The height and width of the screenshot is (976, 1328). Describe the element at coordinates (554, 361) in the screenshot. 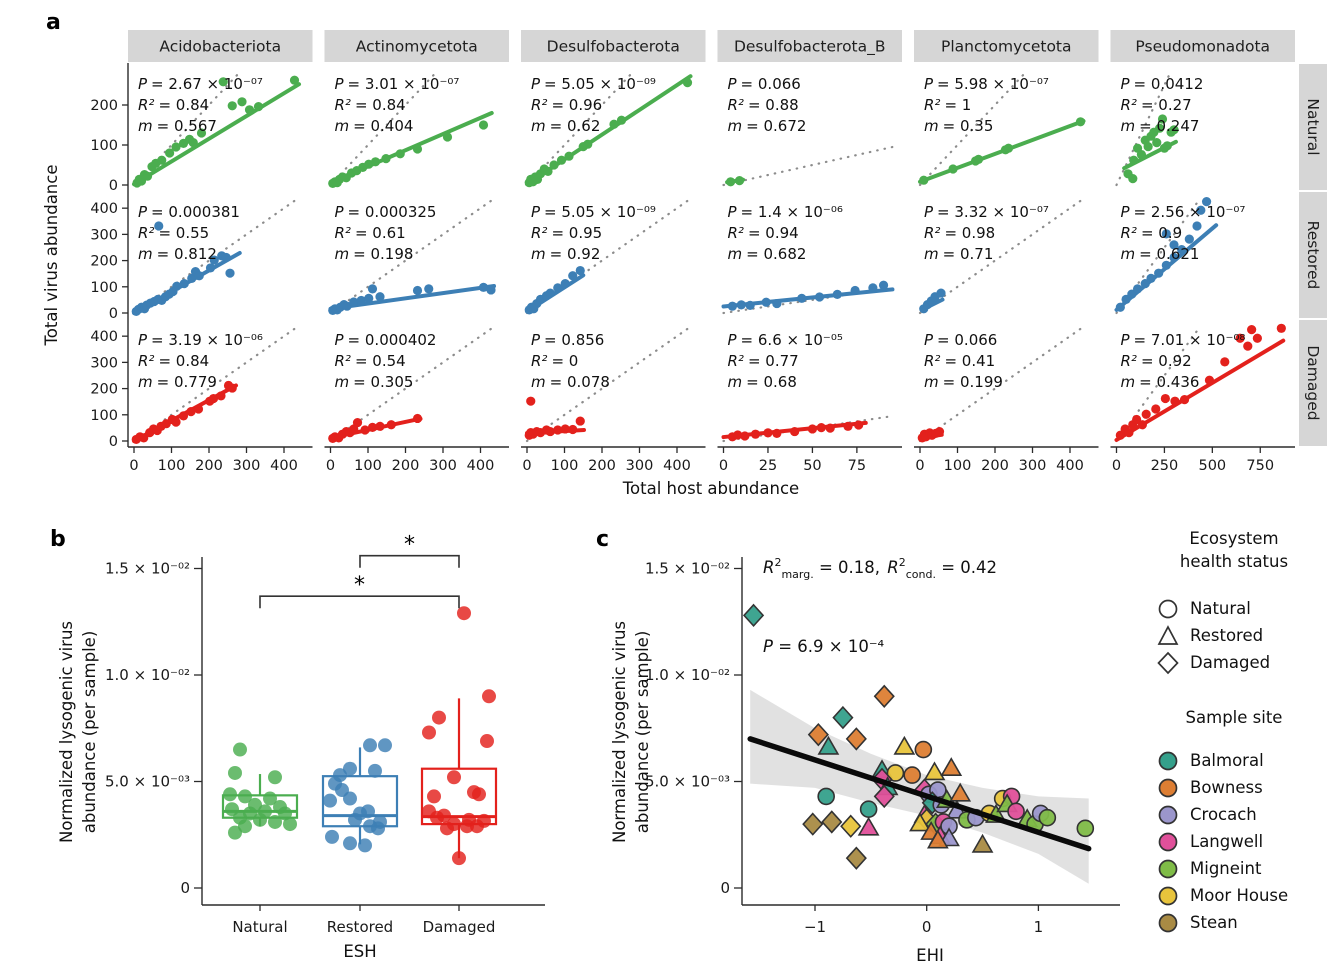

I see `facet-stat-r2: R² = 0` at that location.